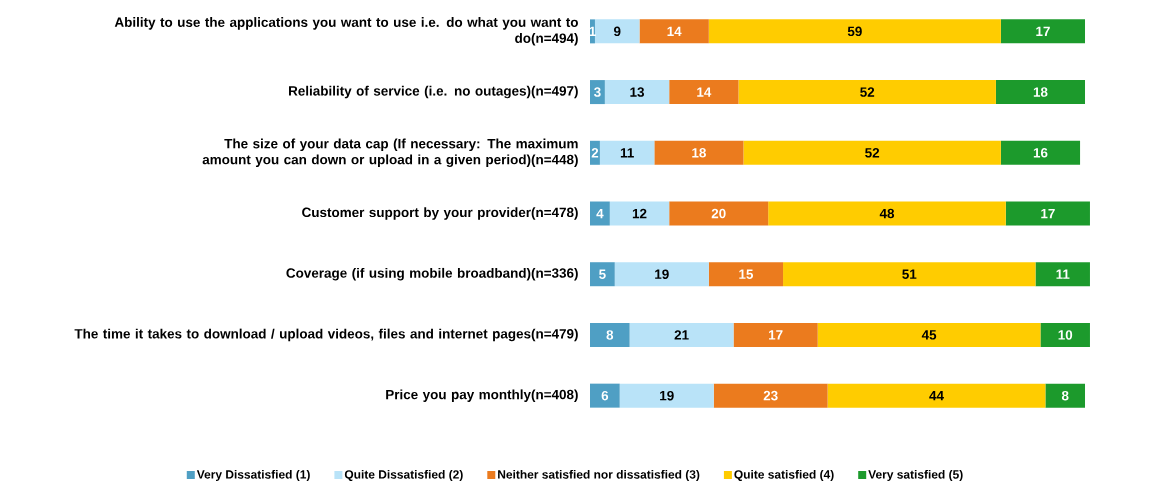 The width and height of the screenshot is (1152, 487). What do you see at coordinates (440, 213) in the screenshot?
I see `y-tick-label: Customer support by your provider(n=478)` at bounding box center [440, 213].